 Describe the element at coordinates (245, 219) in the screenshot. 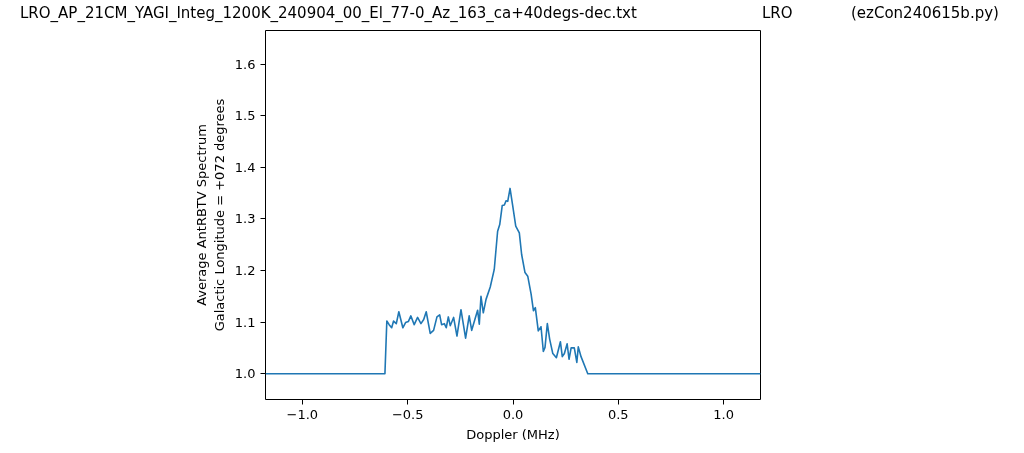

I see `y-tick-label: 1.3` at that location.